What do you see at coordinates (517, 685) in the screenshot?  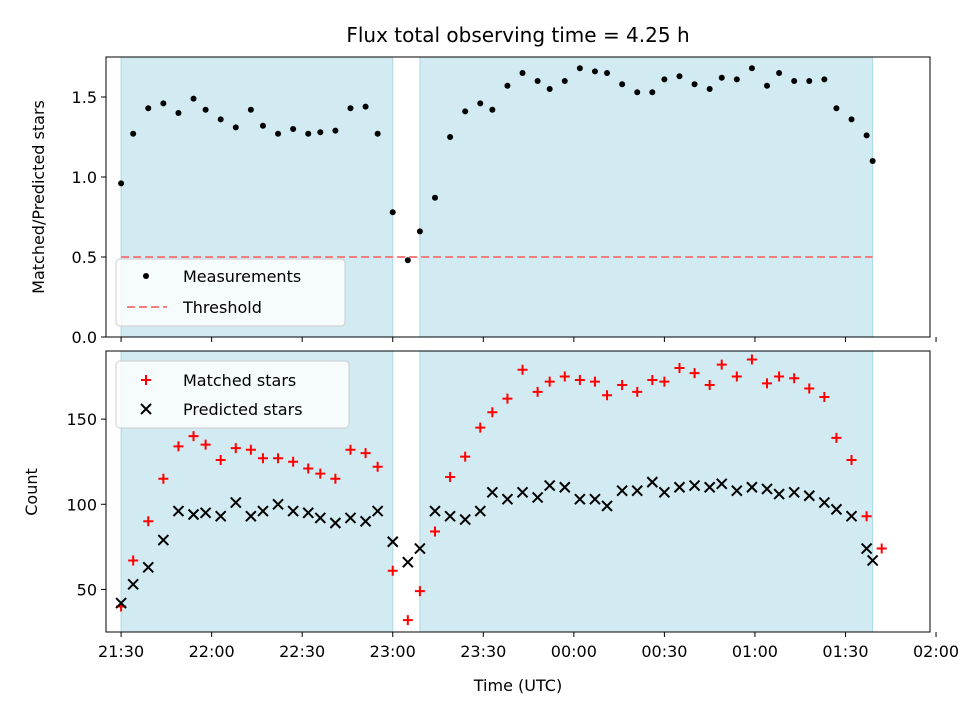 I see `bottom-x-axis-label: Time (UTC)` at bounding box center [517, 685].